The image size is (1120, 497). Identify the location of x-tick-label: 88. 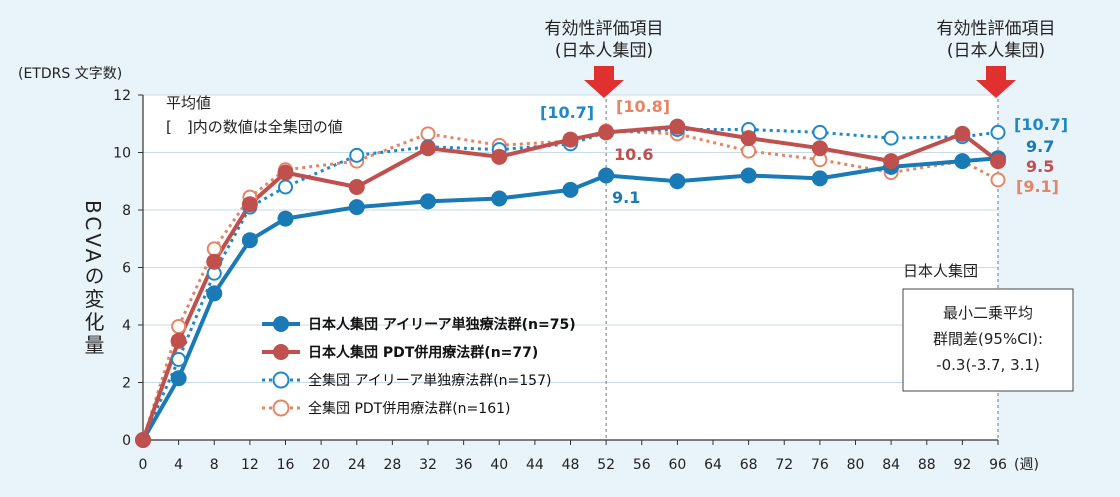
(927, 465).